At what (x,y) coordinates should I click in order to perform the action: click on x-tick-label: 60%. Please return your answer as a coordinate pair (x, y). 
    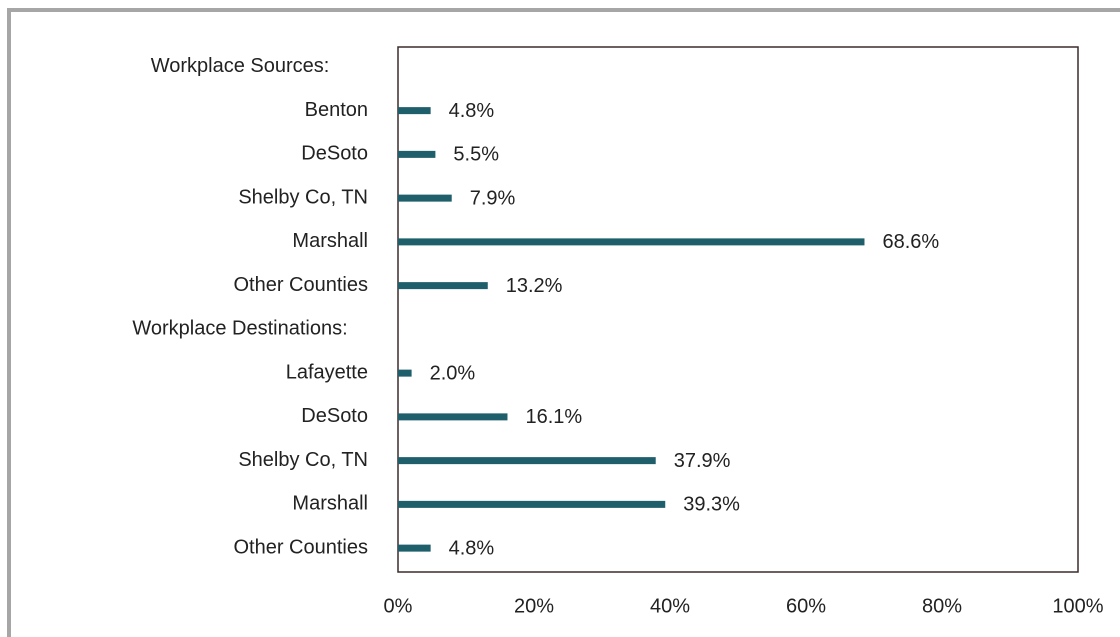
    Looking at the image, I should click on (806, 606).